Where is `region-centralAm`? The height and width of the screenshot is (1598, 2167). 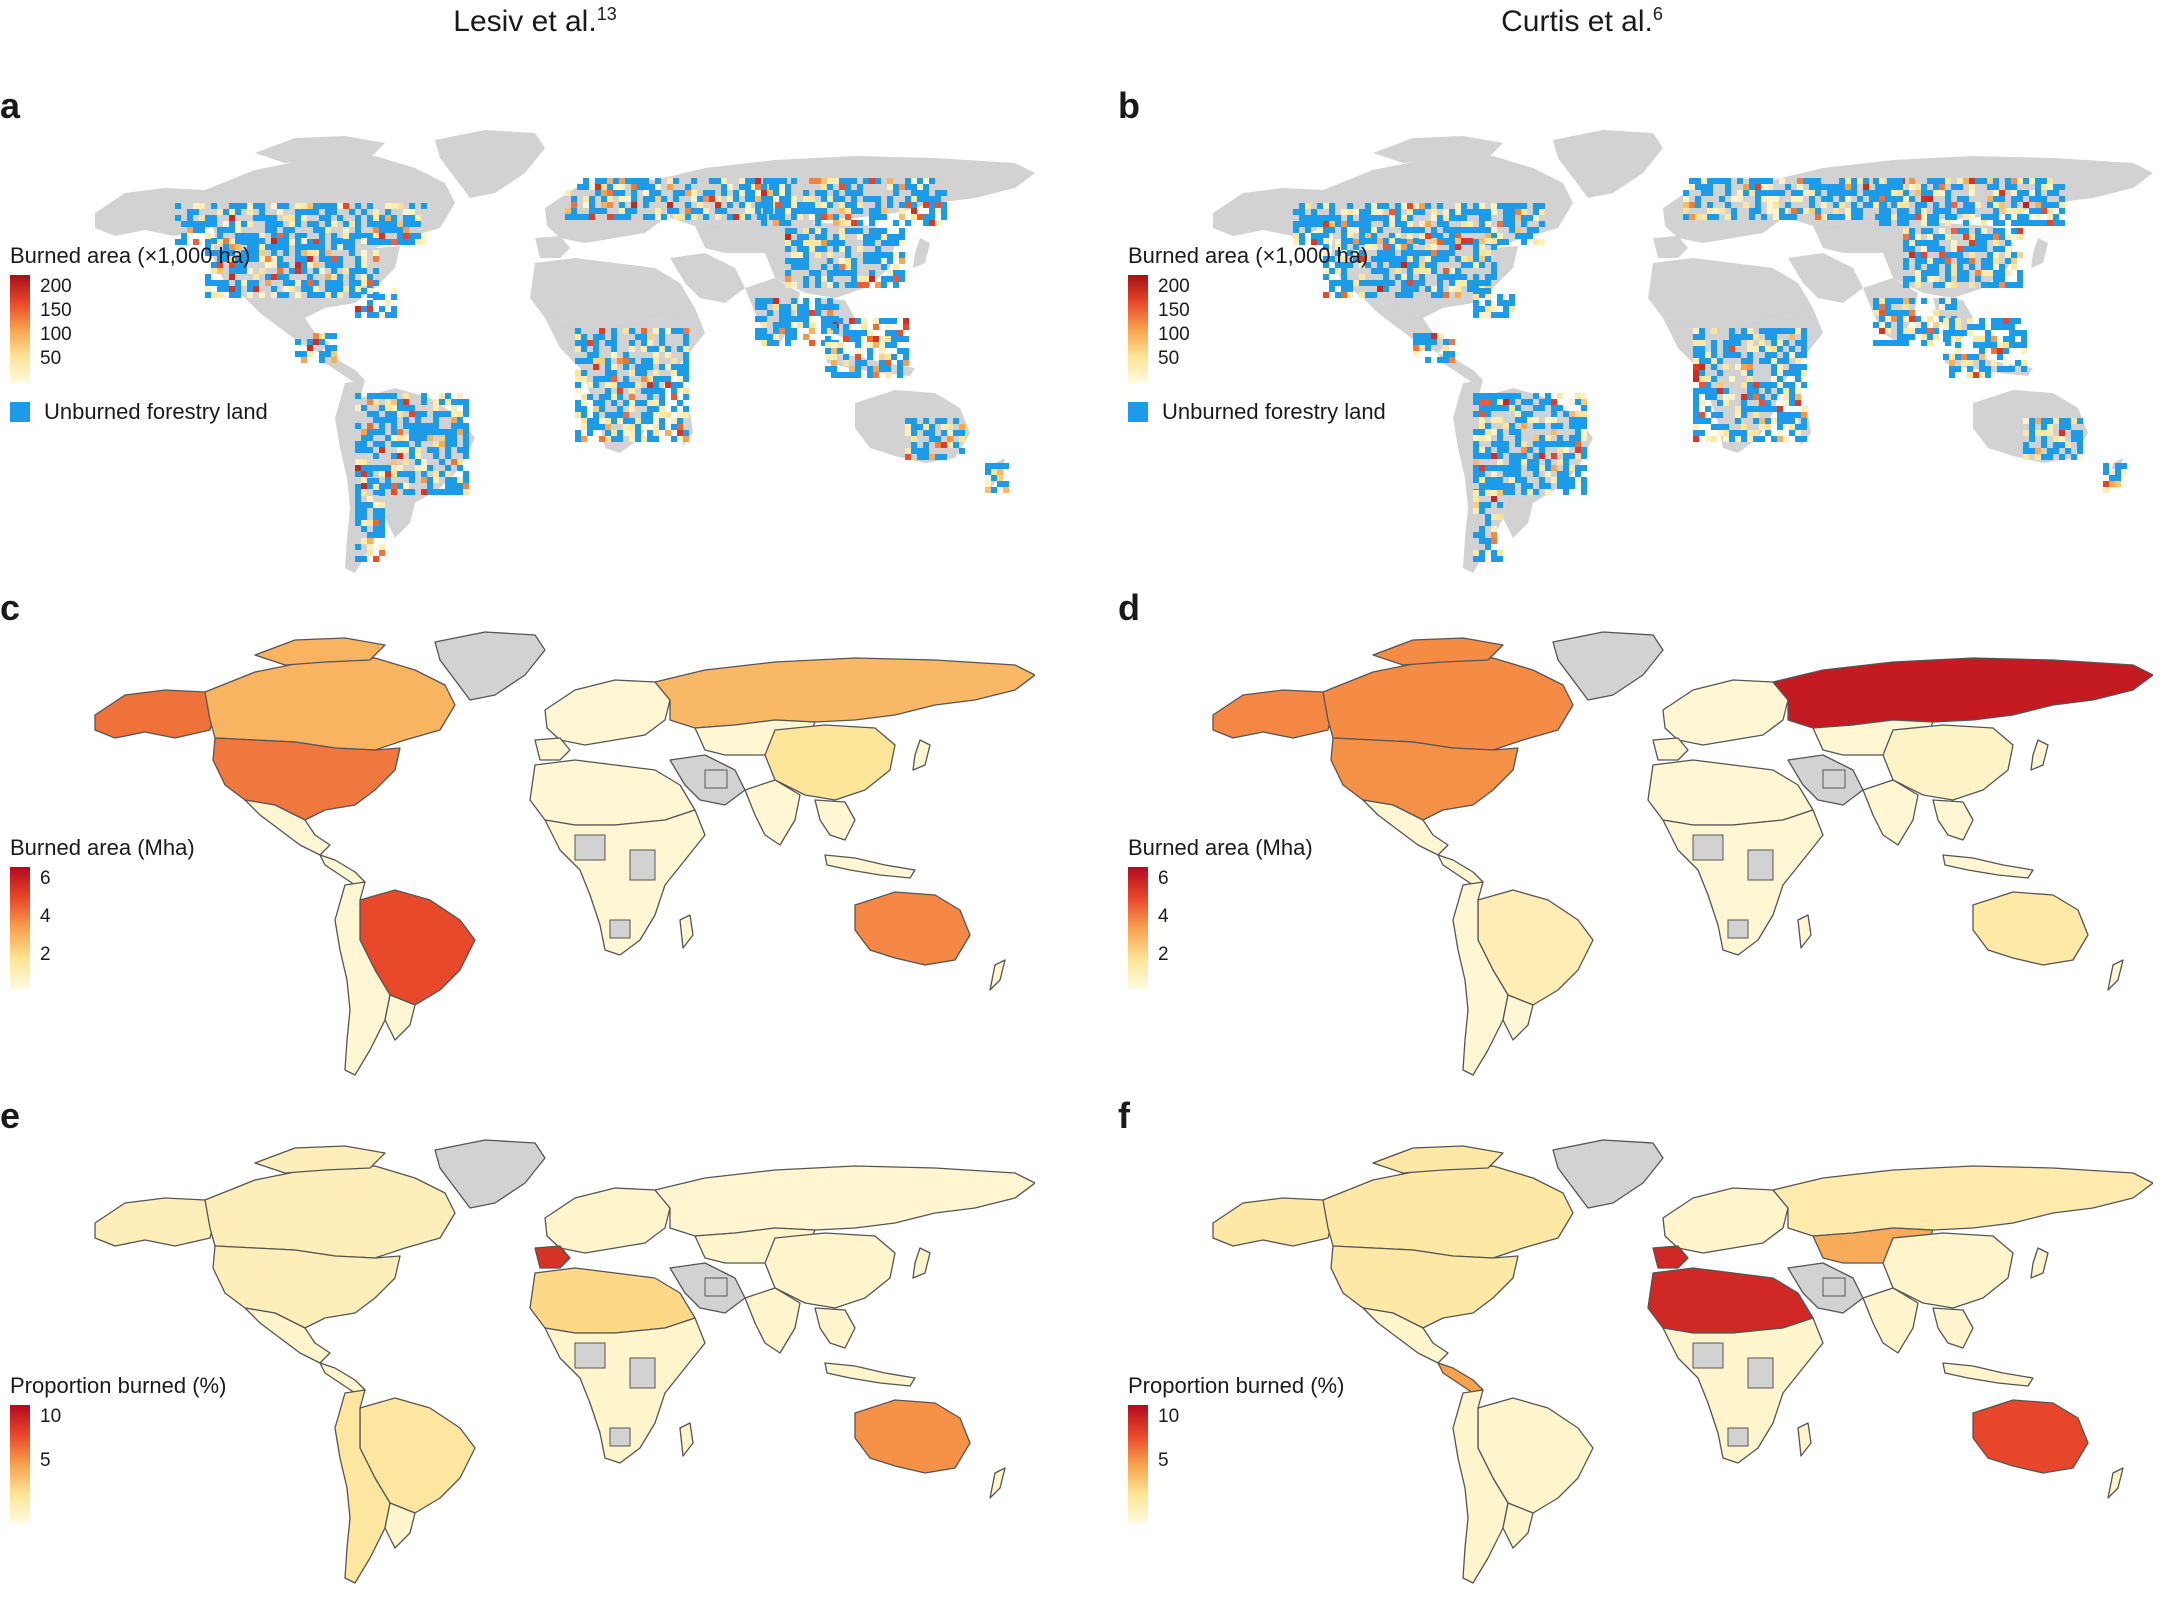
region-centralAm is located at coordinates (1460, 870).